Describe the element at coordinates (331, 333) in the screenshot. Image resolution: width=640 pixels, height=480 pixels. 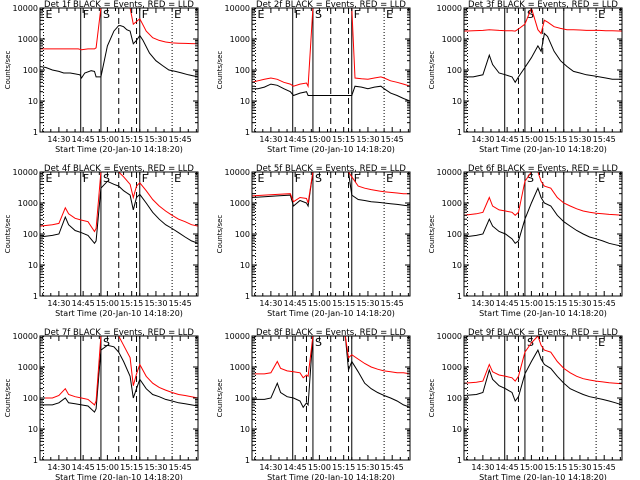
I see `panel-title: Det 8f BLACK = Events, RED = LLD` at that location.